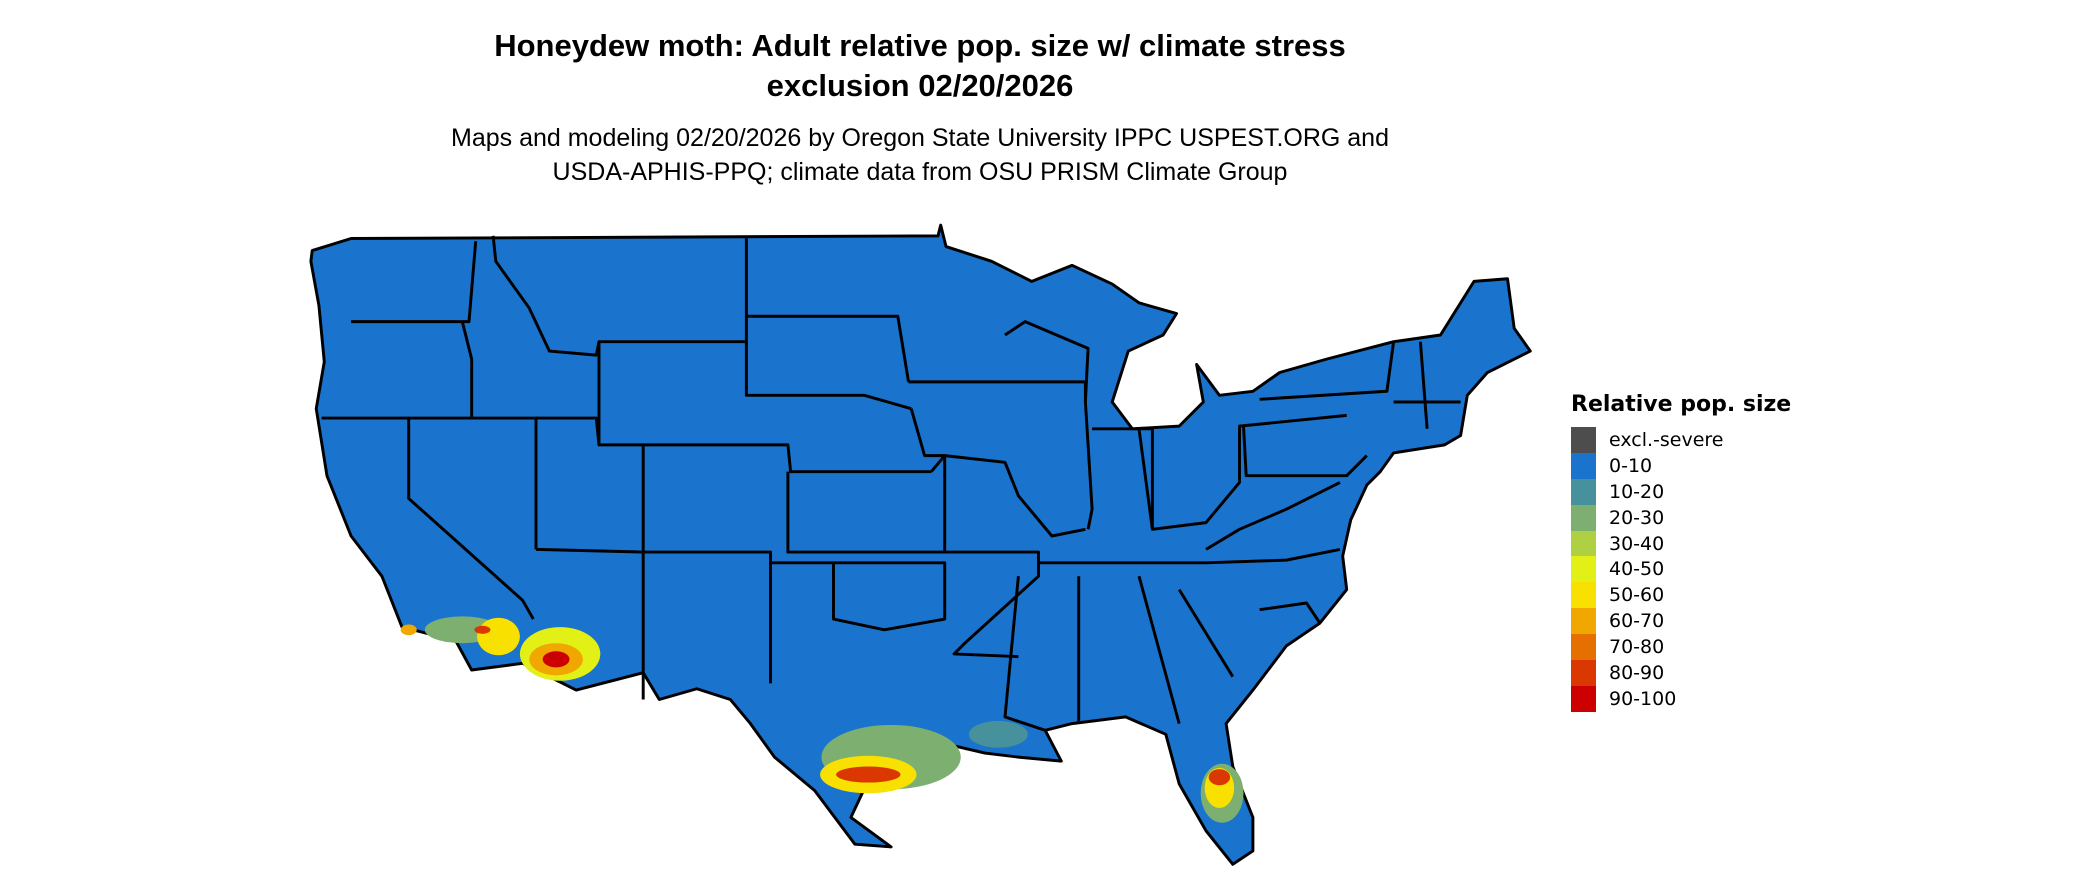 This screenshot has width=2100, height=892. What do you see at coordinates (1681, 621) in the screenshot?
I see `legend-item: 60-70` at bounding box center [1681, 621].